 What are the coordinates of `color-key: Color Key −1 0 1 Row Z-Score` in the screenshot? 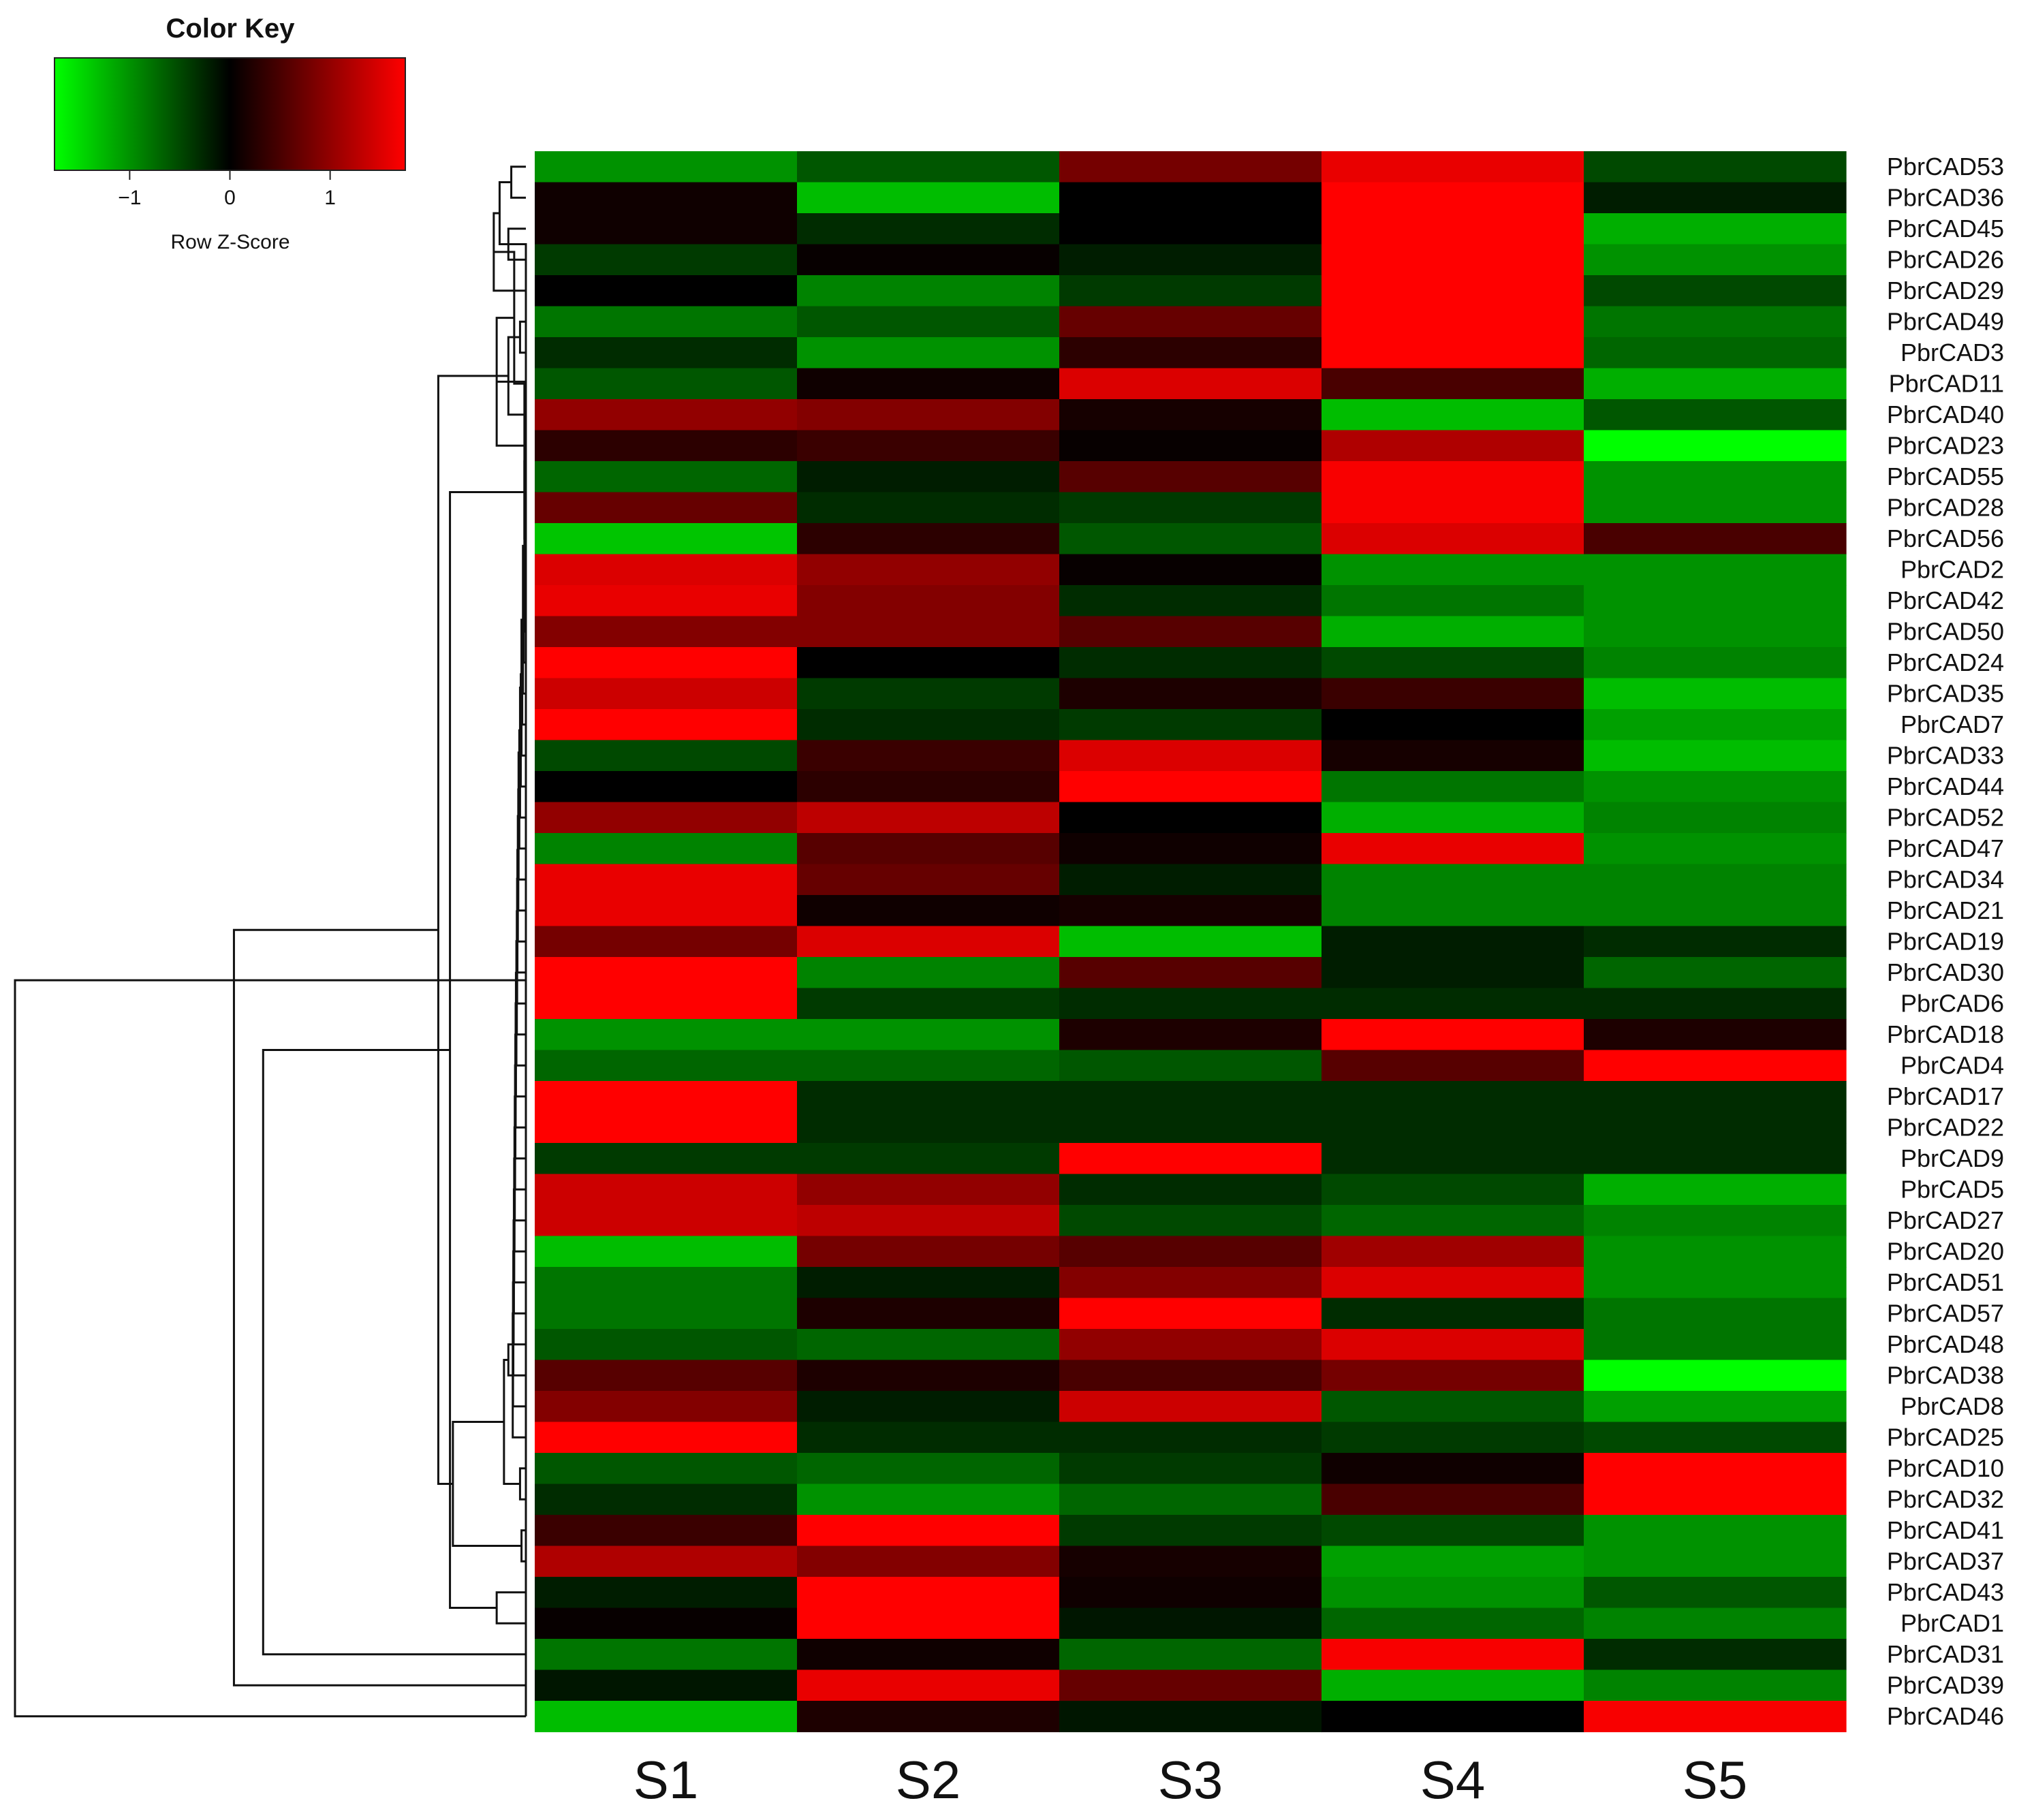 It's located at (230, 133).